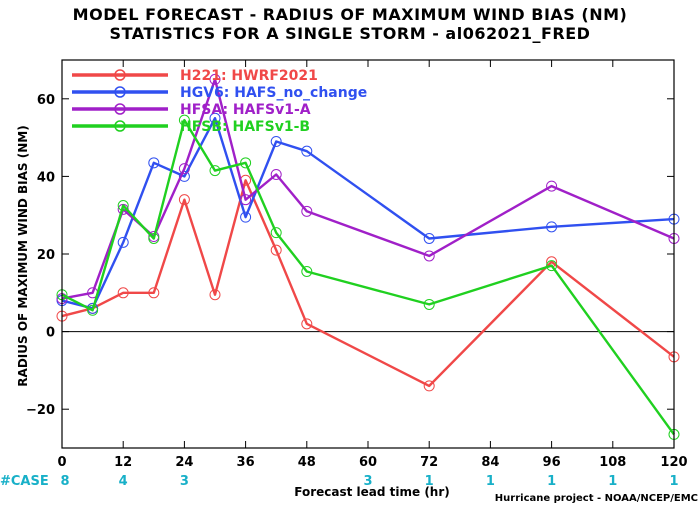 The width and height of the screenshot is (700, 506). What do you see at coordinates (64, 481) in the screenshot?
I see `case-count: 8` at bounding box center [64, 481].